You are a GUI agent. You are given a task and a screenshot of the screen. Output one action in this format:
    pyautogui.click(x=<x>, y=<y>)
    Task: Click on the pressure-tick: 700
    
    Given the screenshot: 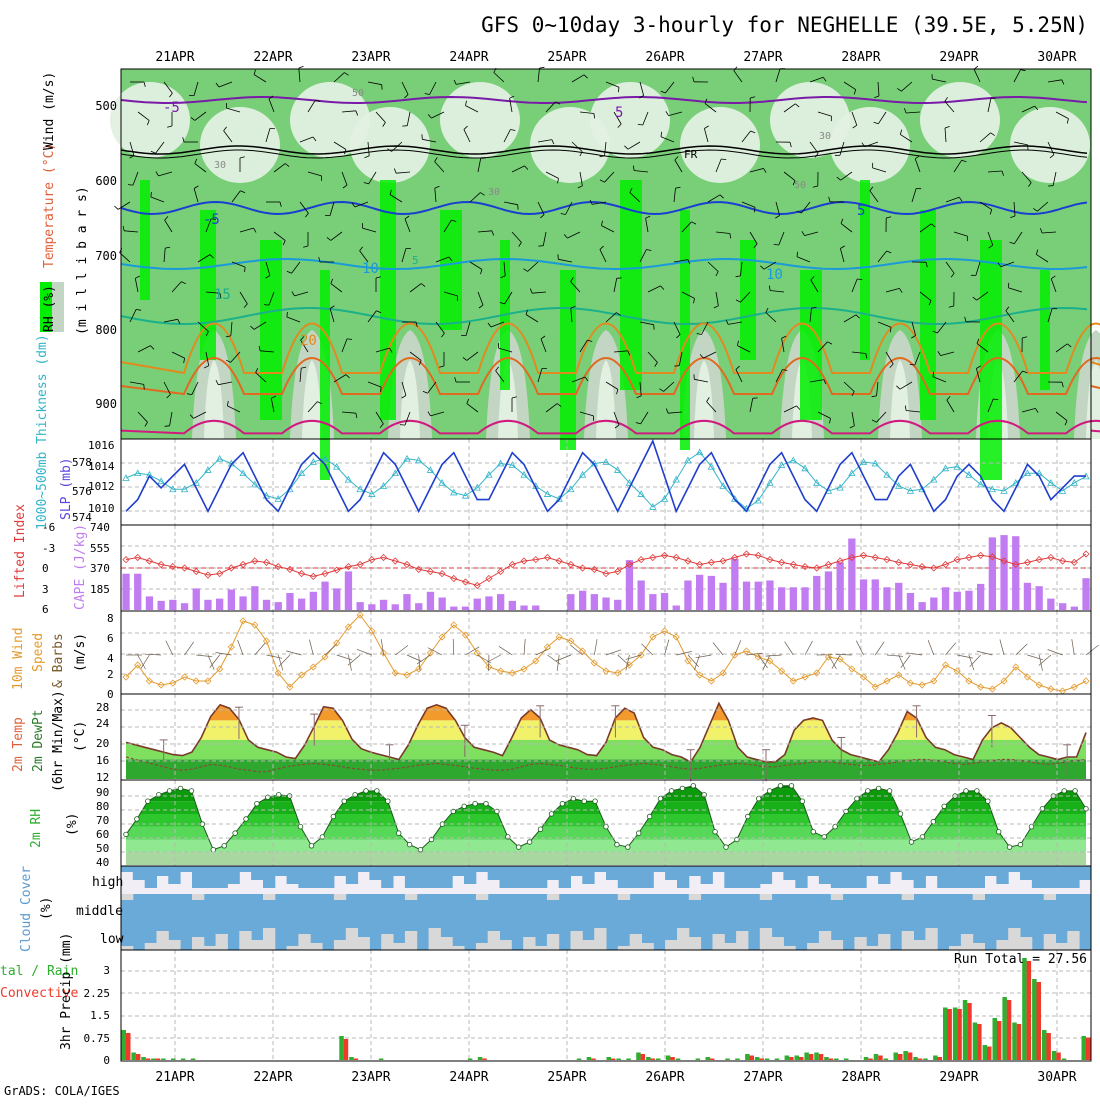 What is the action you would take?
    pyautogui.click(x=106, y=256)
    